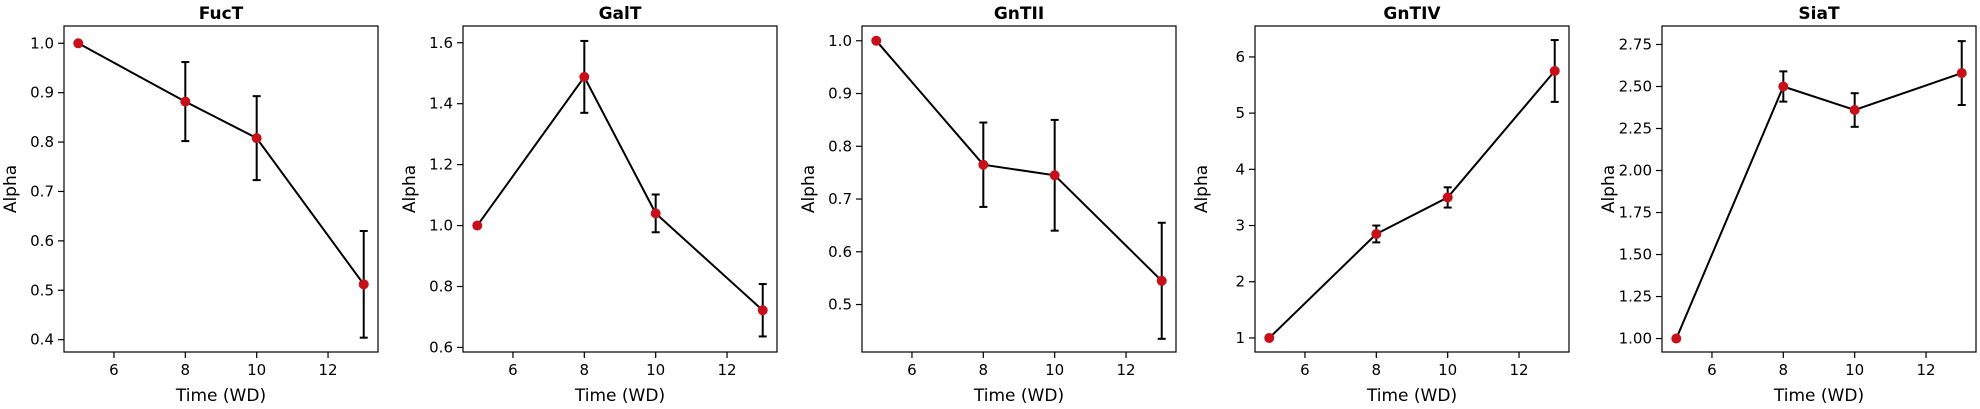  Describe the element at coordinates (1635, 255) in the screenshot. I see `y-tick-label: 1.50` at that location.